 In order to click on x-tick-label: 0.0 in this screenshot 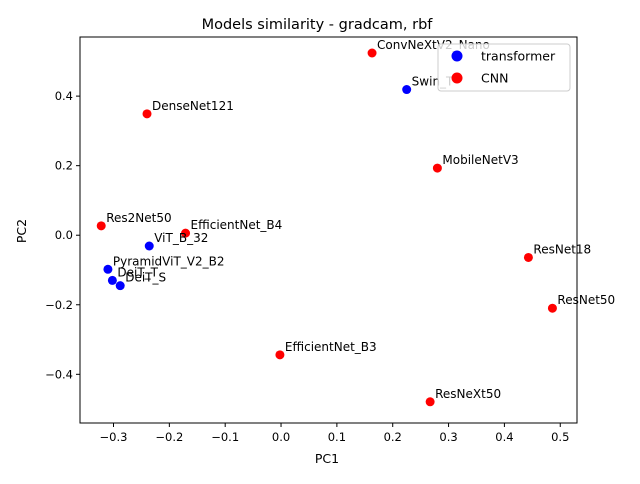, I will do `click(281, 437)`.